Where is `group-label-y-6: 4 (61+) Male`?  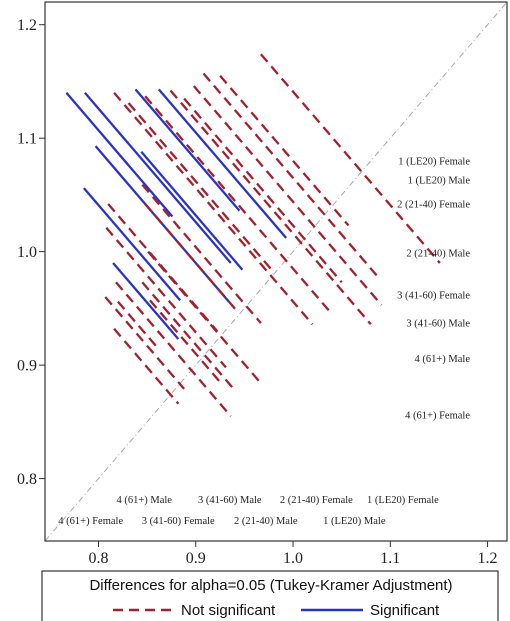
group-label-y-6: 4 (61+) Male is located at coordinates (443, 359).